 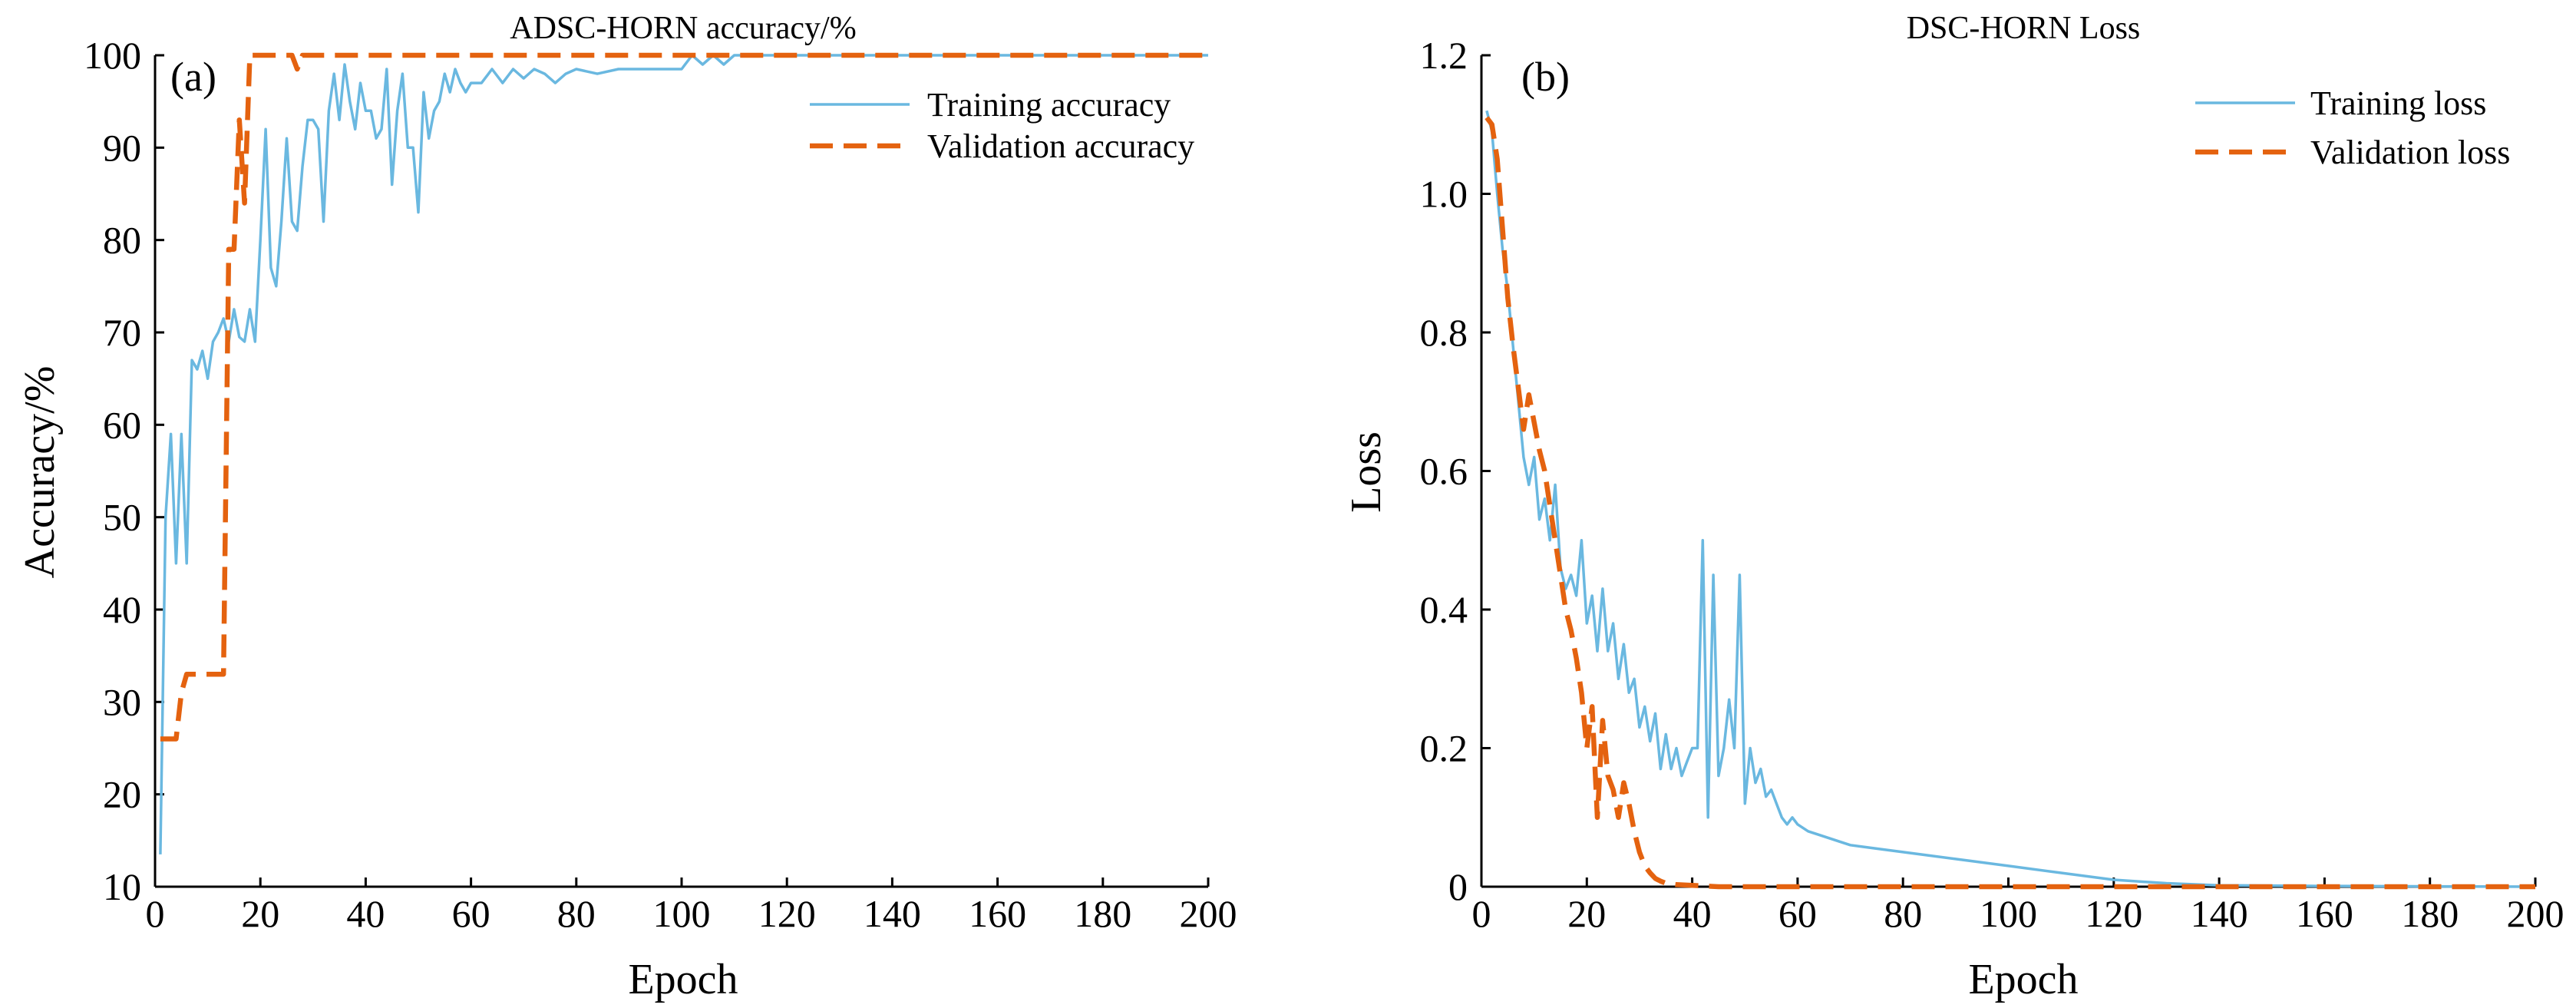 What do you see at coordinates (1002, 126) in the screenshot?
I see `legend: Training accuracy Validation accuracy` at bounding box center [1002, 126].